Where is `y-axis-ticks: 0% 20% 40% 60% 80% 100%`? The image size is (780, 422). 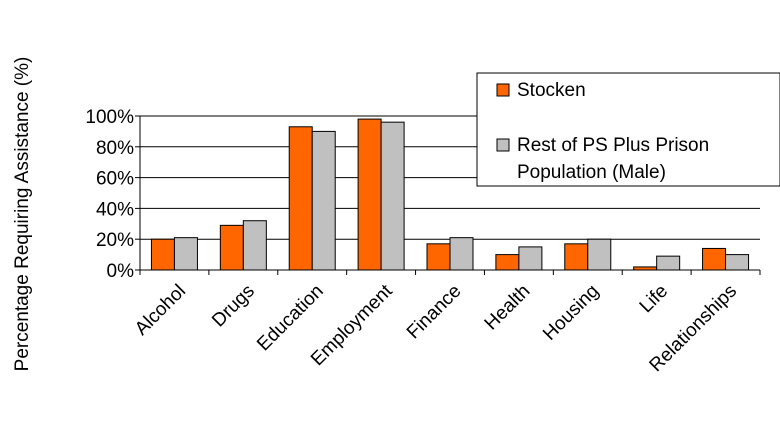 y-axis-ticks: 0% 20% 40% 60% 80% 100% is located at coordinates (112, 194).